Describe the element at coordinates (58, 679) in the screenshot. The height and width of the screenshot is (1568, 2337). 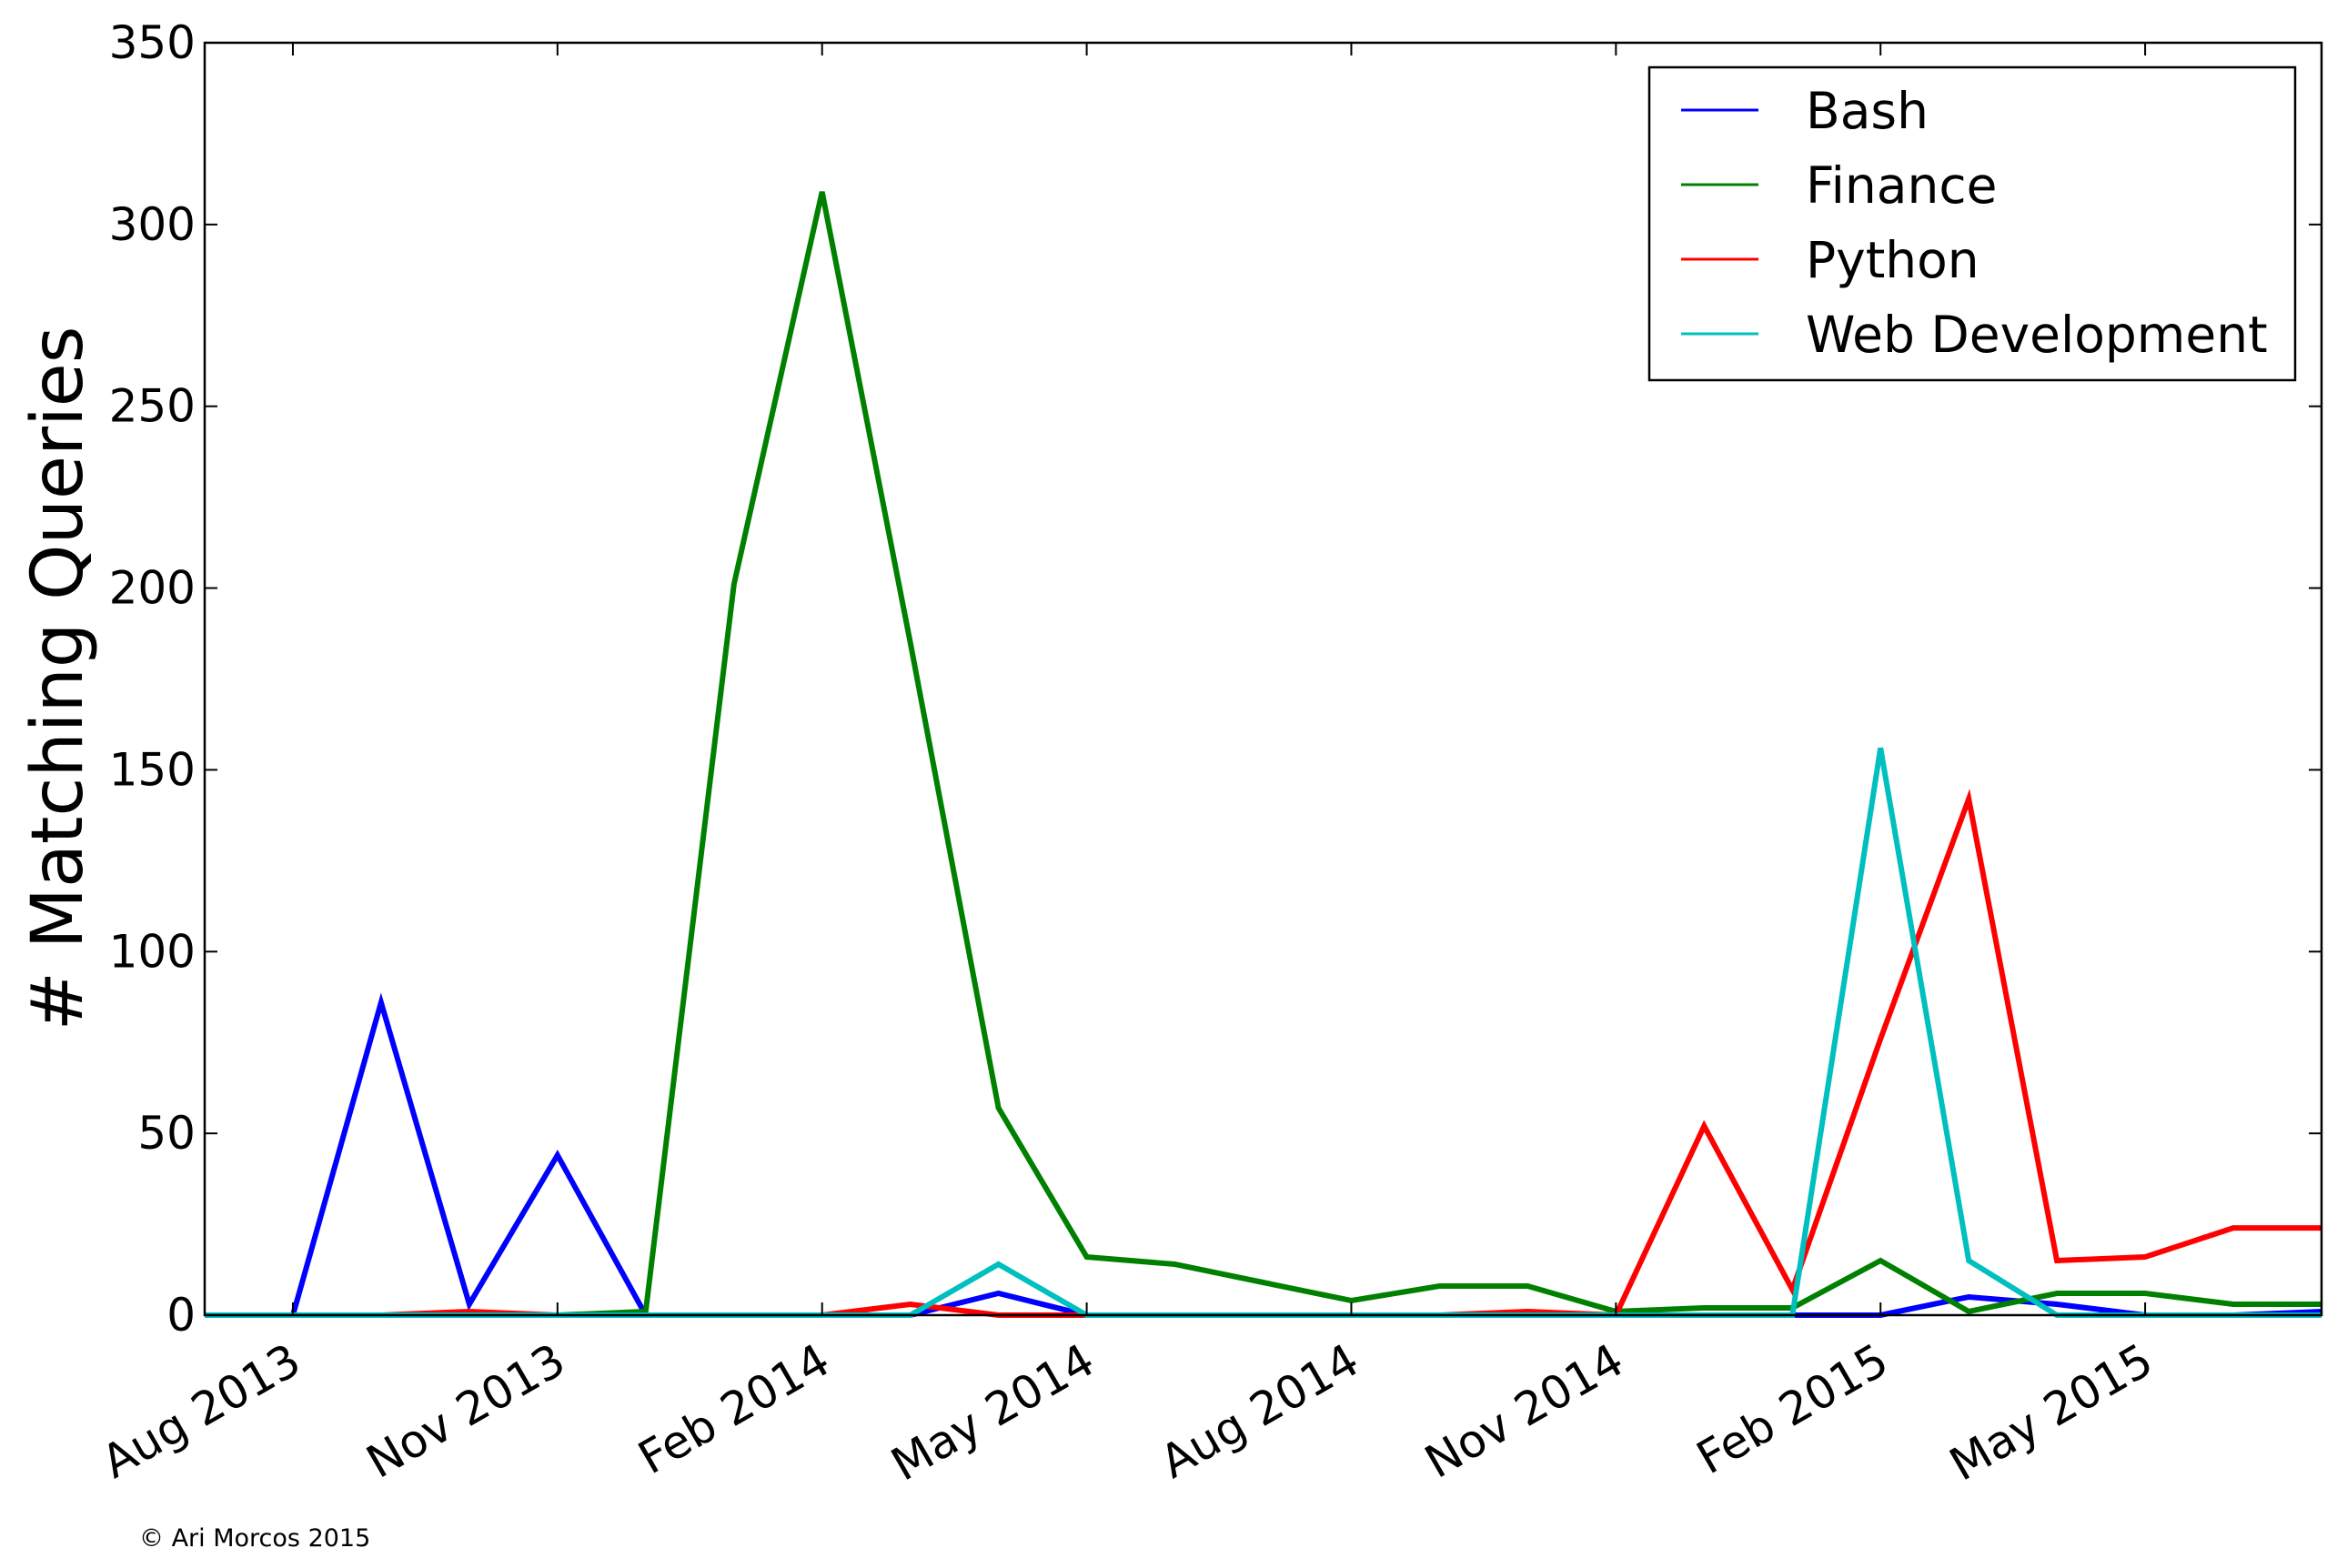
I see `y-axis-title: # Matching Queries` at that location.